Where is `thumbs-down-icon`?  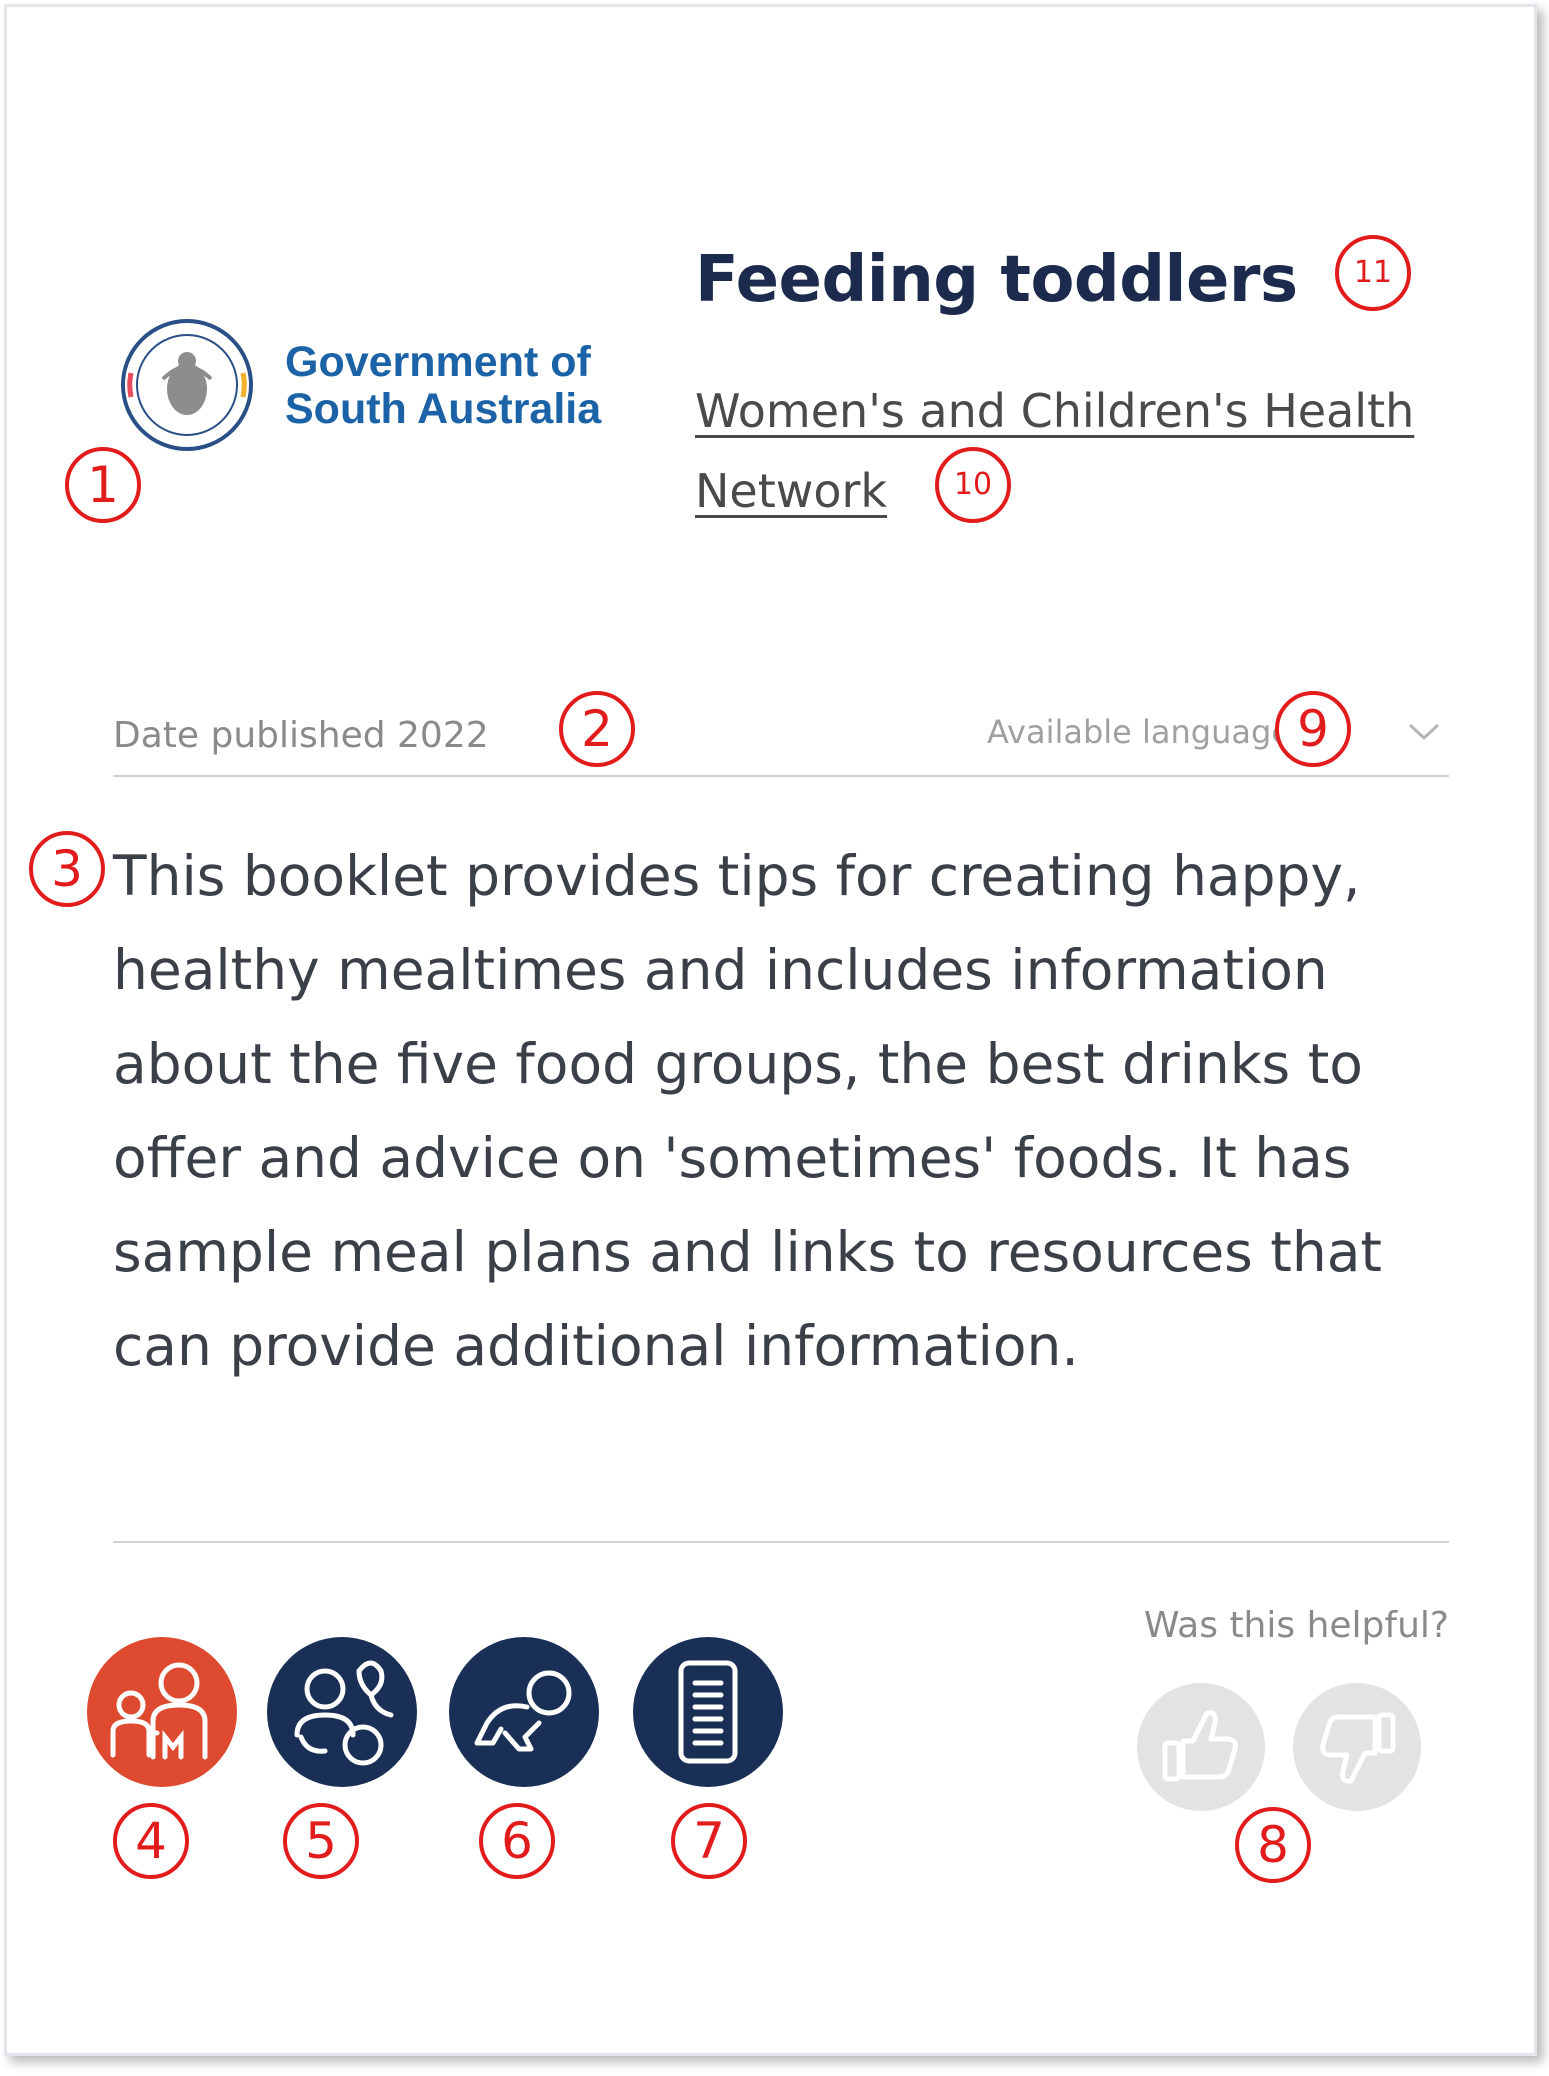
thumbs-down-icon is located at coordinates (1358, 1748).